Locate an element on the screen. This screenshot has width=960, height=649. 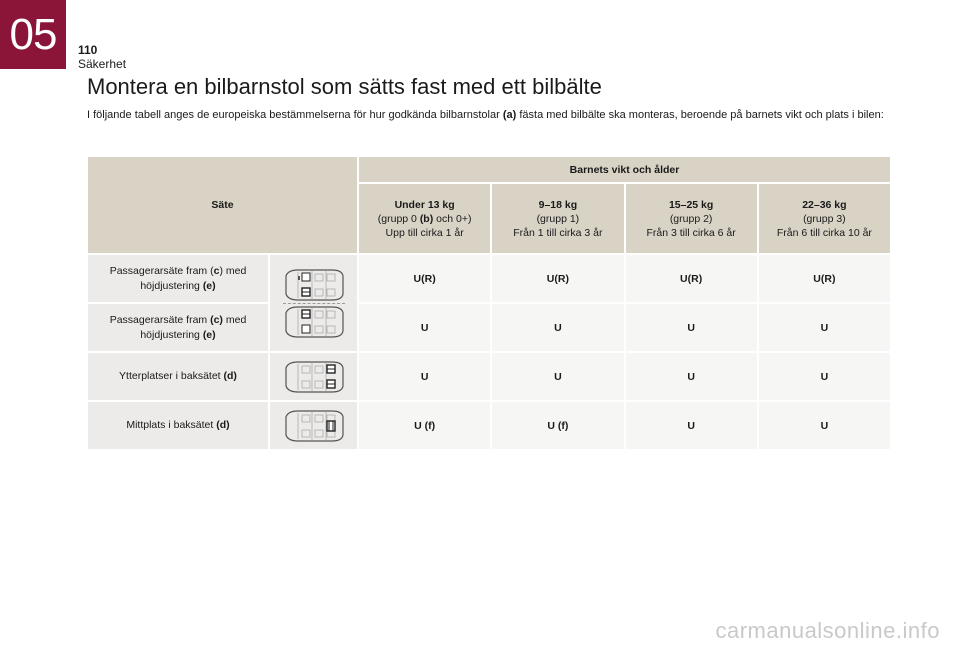
seat-label: Ytterplatser i baksätet (d) is located at coordinates (178, 376).